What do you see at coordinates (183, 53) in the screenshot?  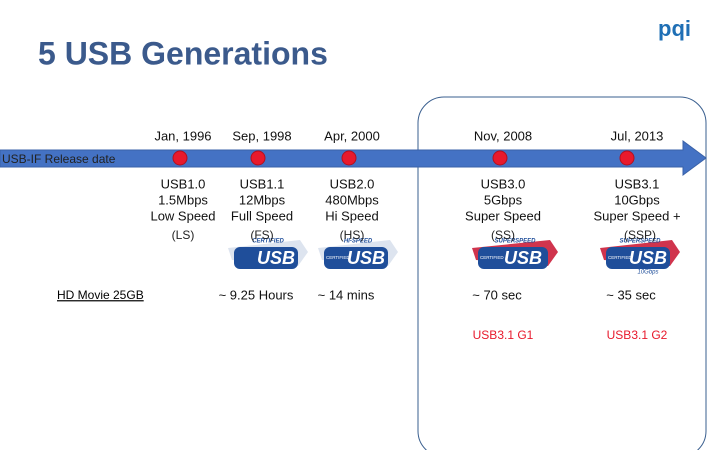 I see `slide-title: 5 USB Generations` at bounding box center [183, 53].